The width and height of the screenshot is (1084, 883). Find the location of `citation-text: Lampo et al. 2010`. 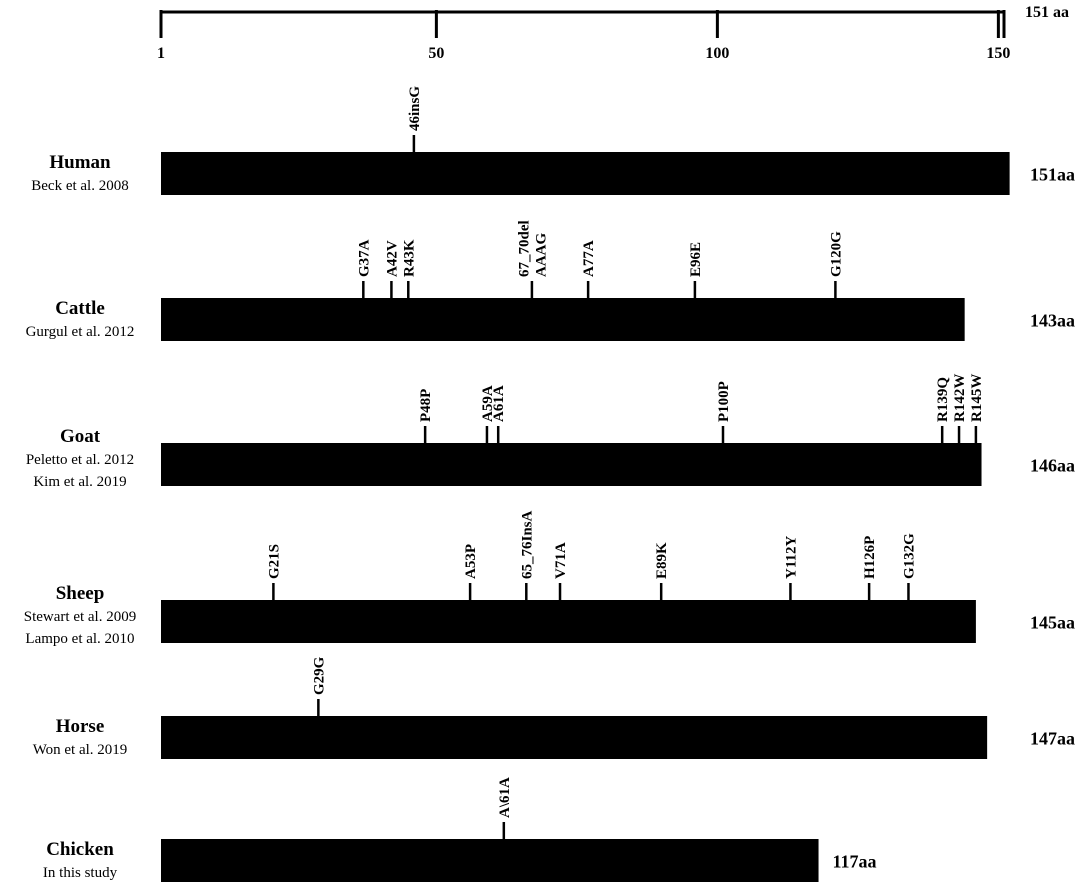

citation-text: Lampo et al. 2010 is located at coordinates (79, 639).